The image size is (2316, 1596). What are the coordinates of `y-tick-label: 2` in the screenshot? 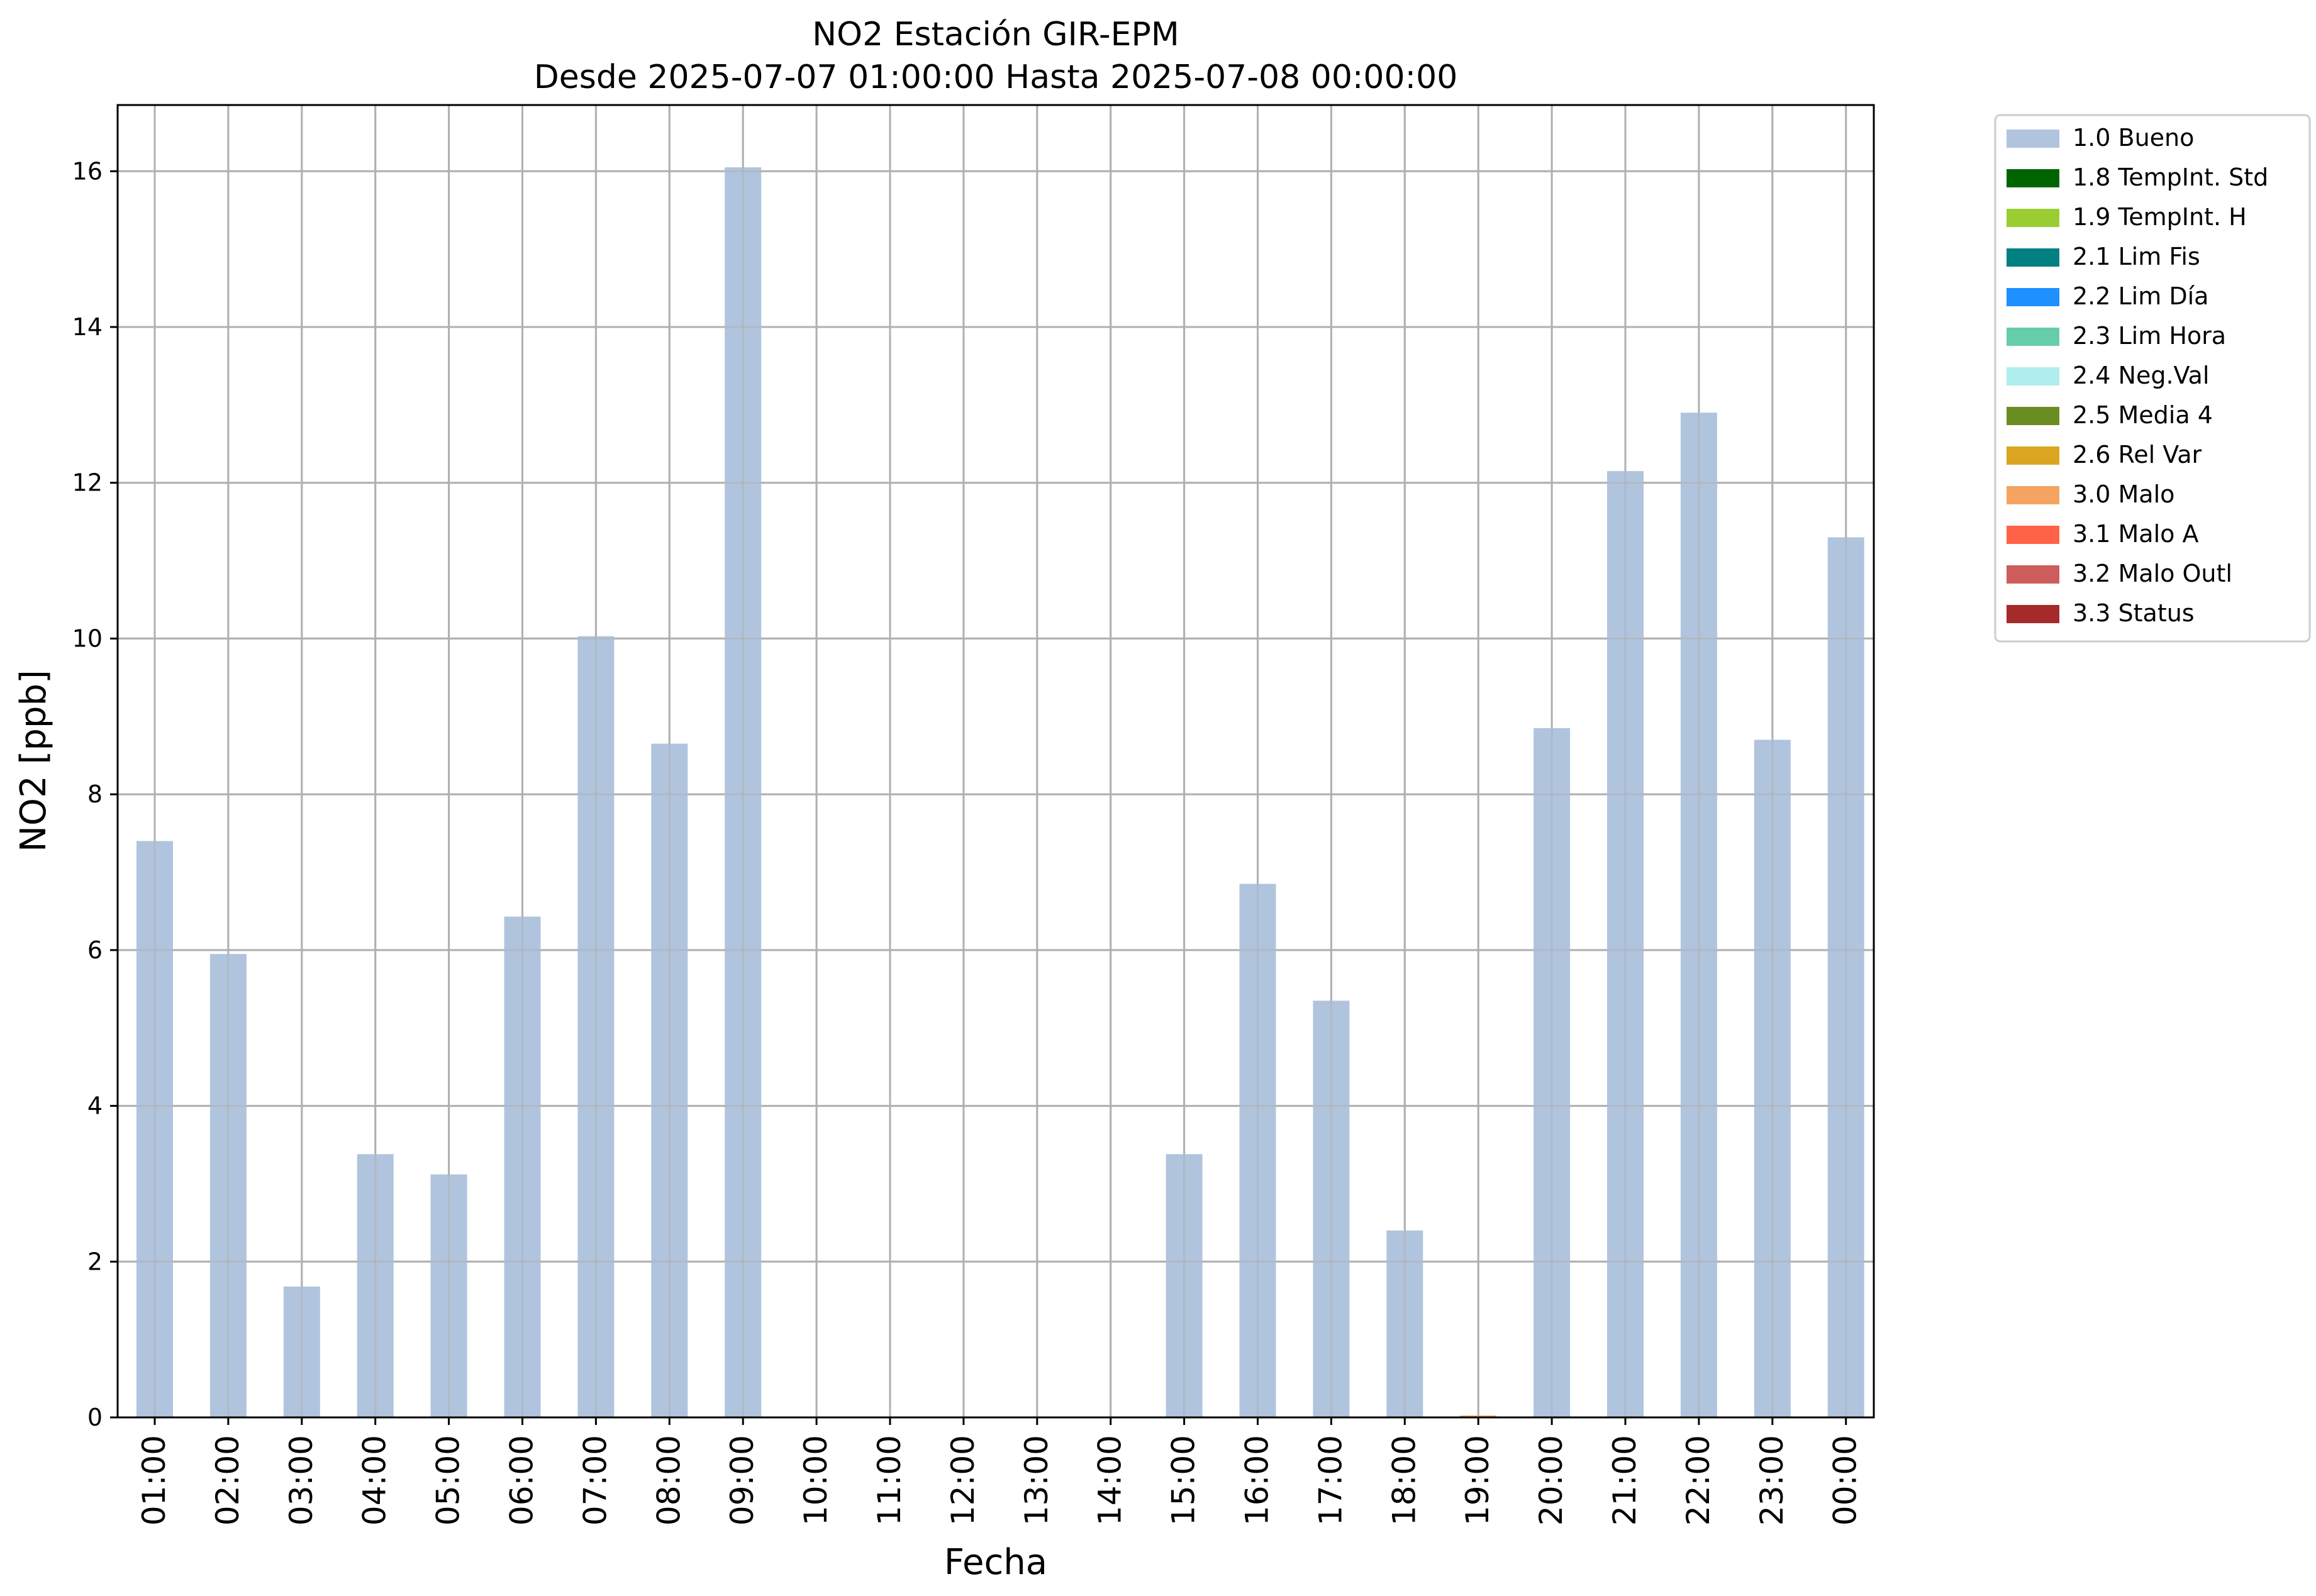 It's located at (95, 1261).